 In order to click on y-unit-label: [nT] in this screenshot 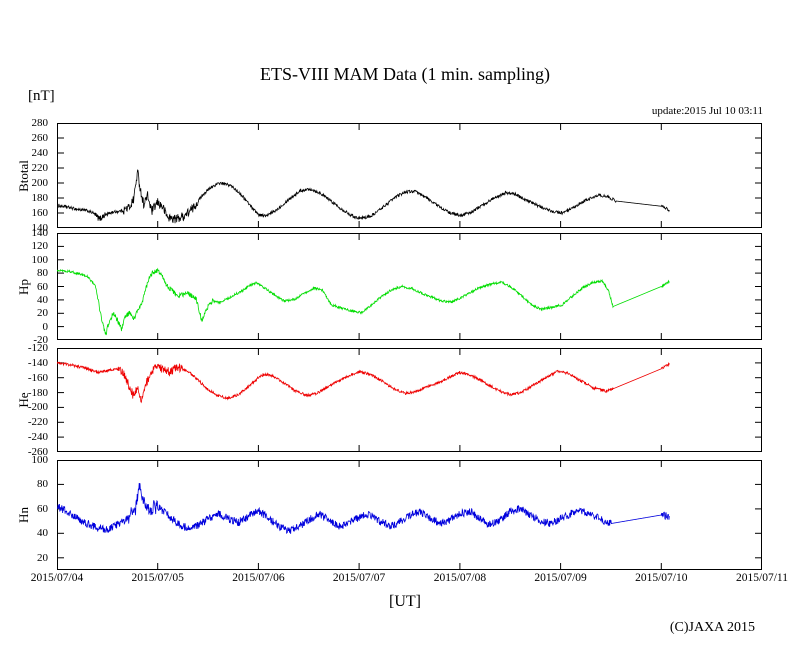, I will do `click(41, 96)`.